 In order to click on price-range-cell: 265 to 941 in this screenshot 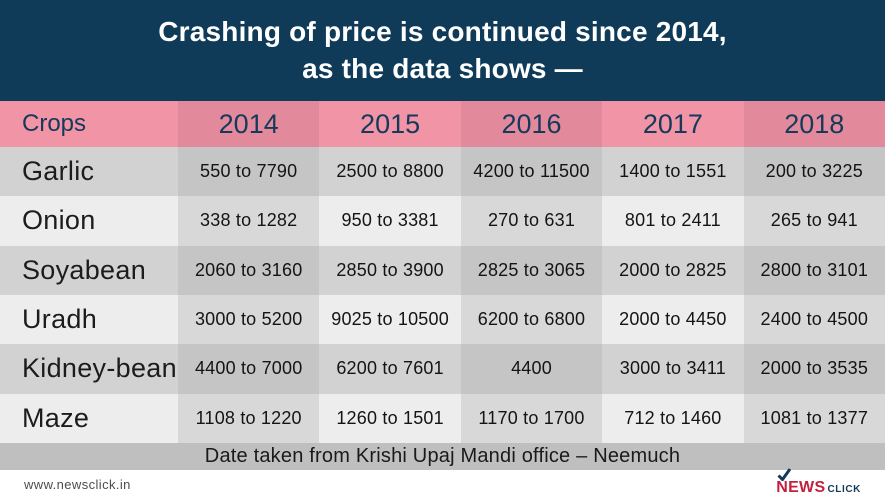, I will do `click(814, 221)`.